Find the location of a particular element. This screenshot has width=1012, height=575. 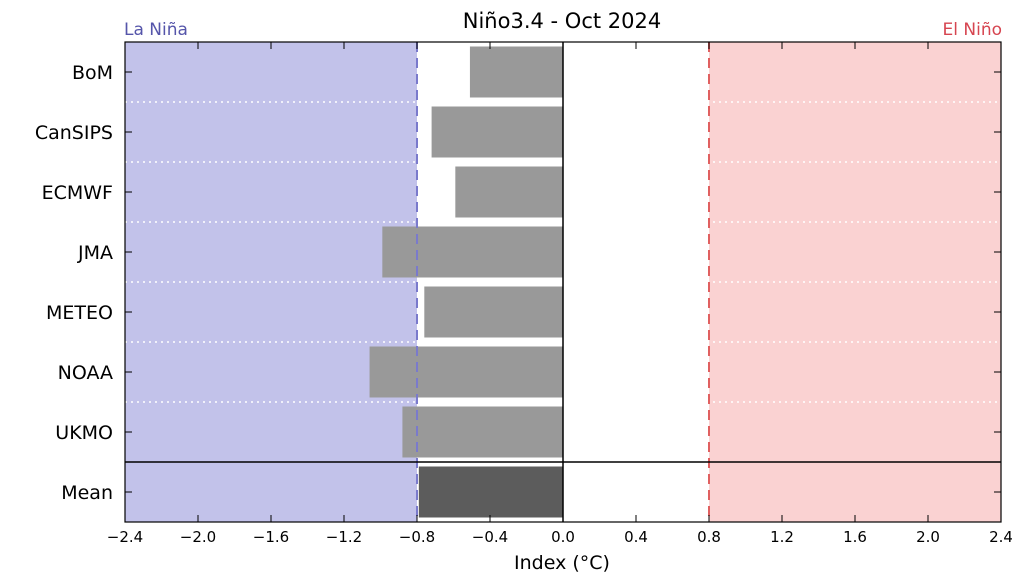

y-label-noaa: NOAA is located at coordinates (85, 373).